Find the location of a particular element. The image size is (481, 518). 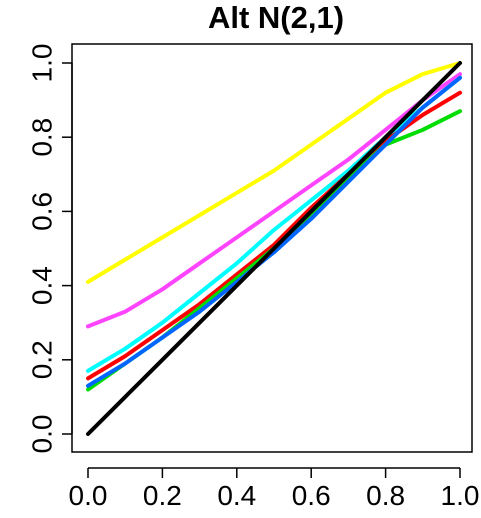

y-tick-label: 0.8 is located at coordinates (41, 137).